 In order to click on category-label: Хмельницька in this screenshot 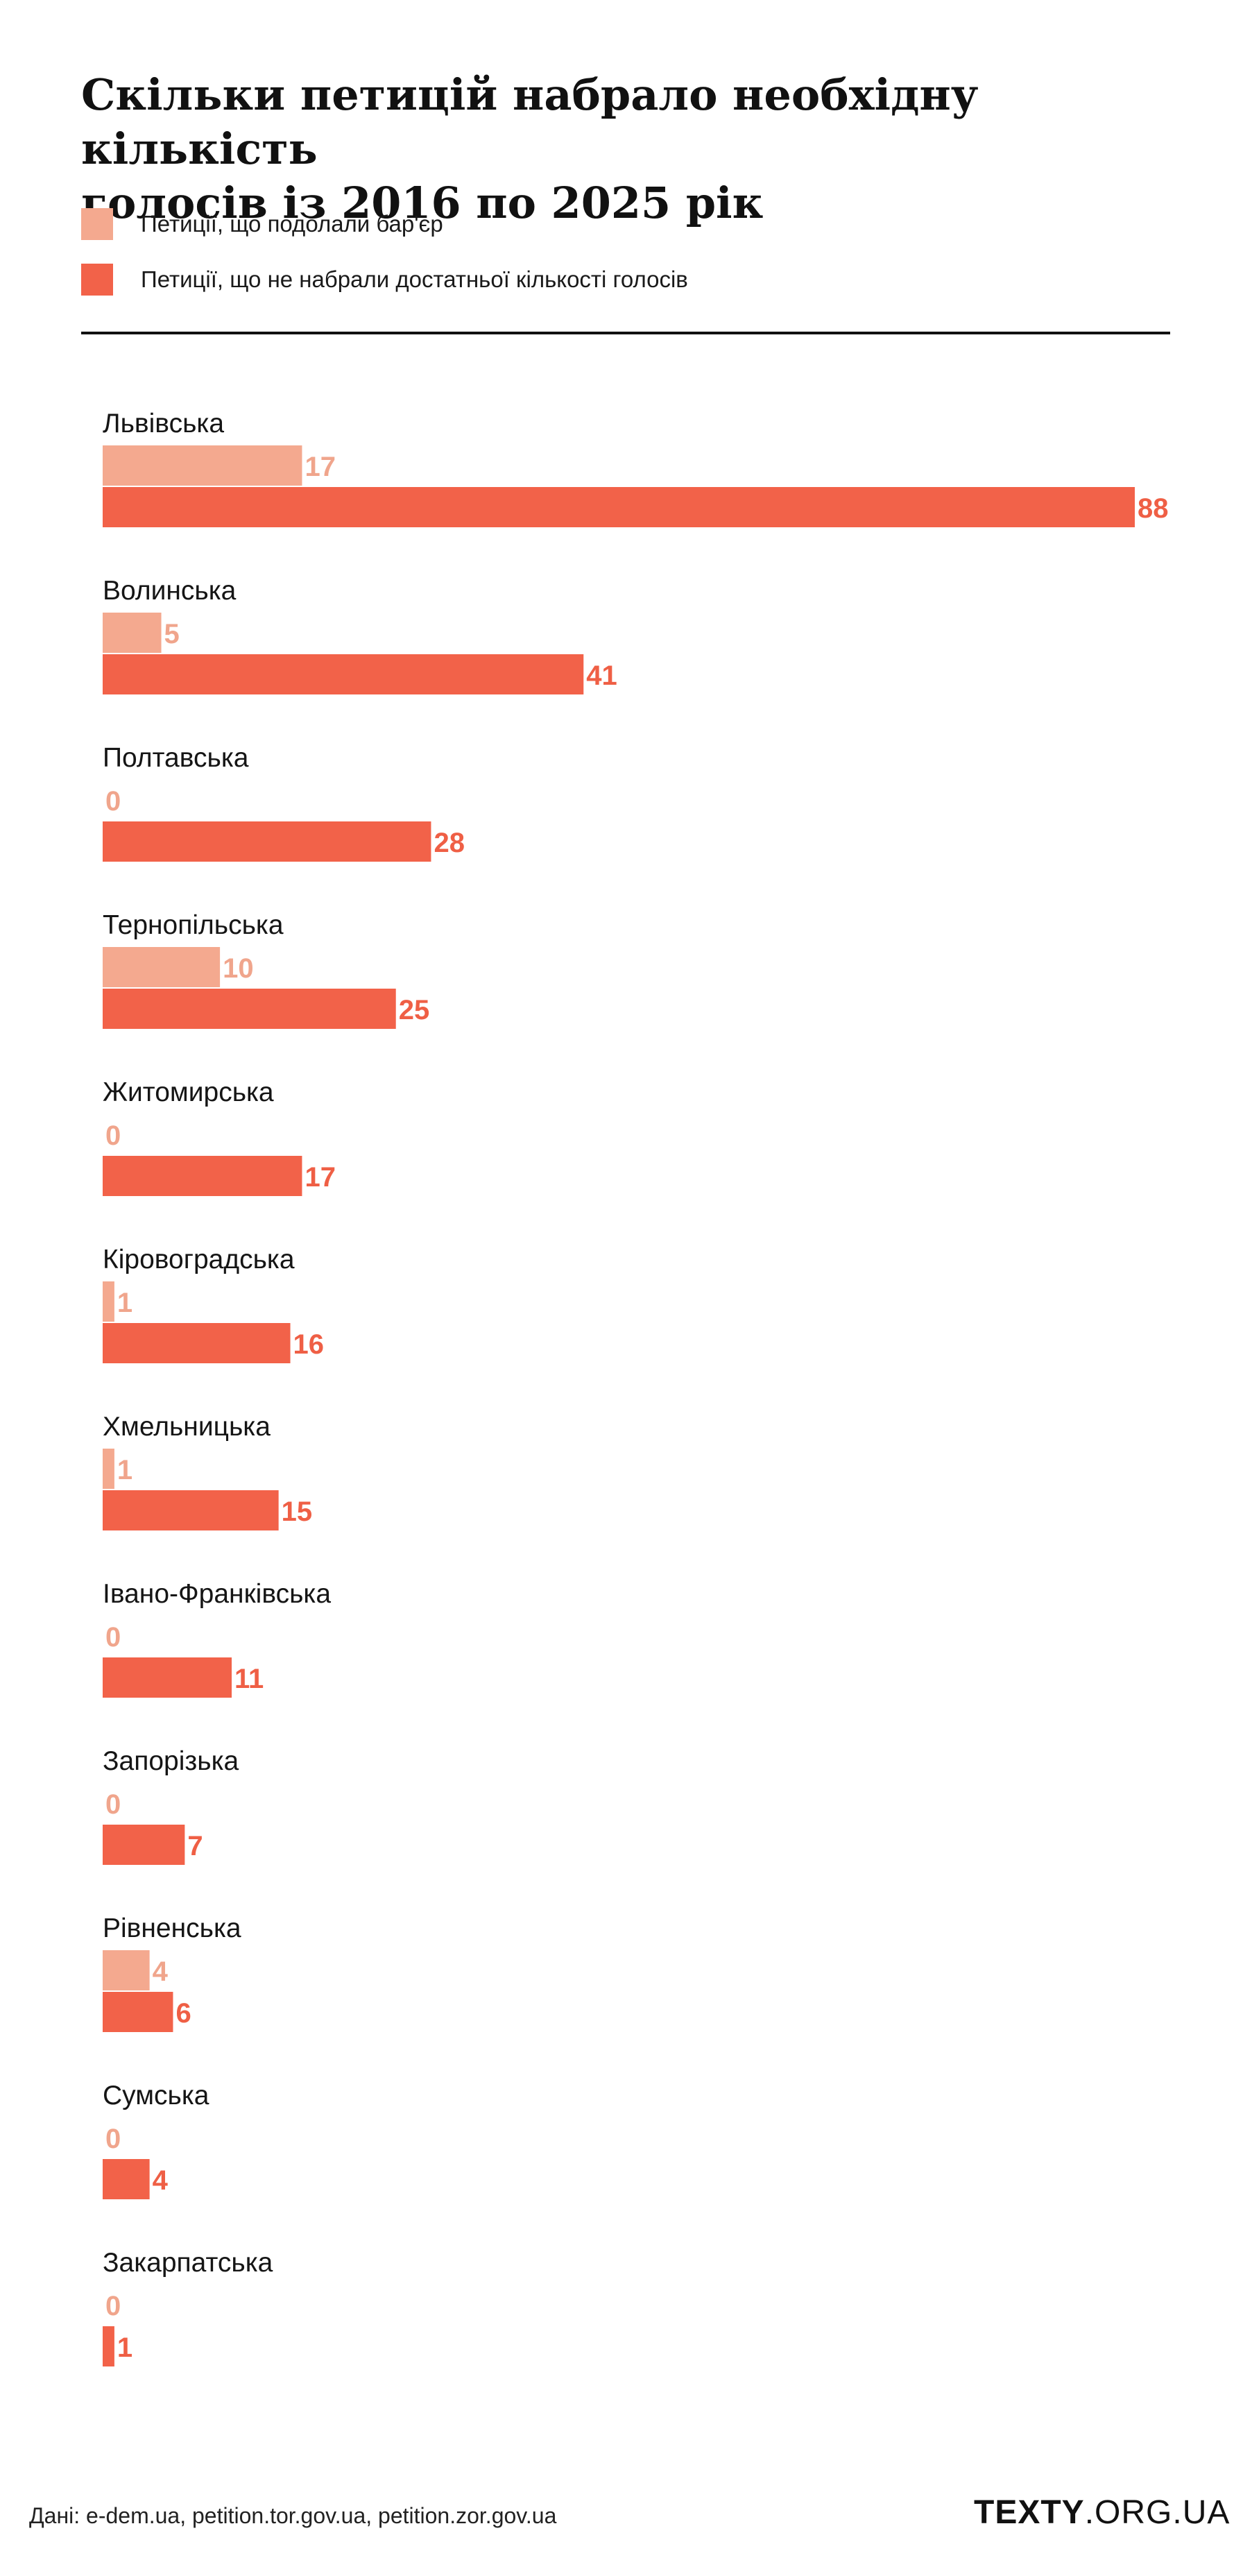, I will do `click(187, 1427)`.